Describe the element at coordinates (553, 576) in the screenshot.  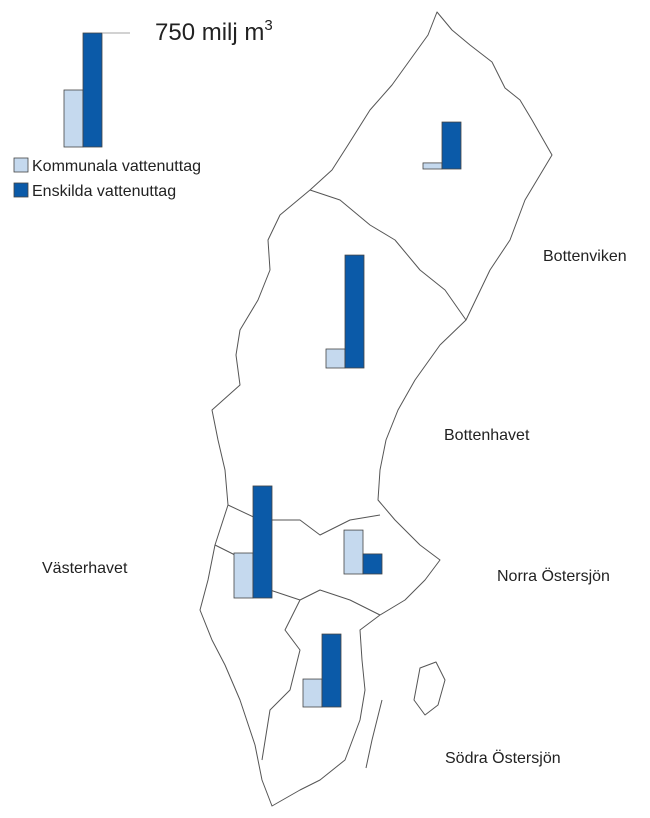
I see `region-label: Norra Östersjön` at that location.